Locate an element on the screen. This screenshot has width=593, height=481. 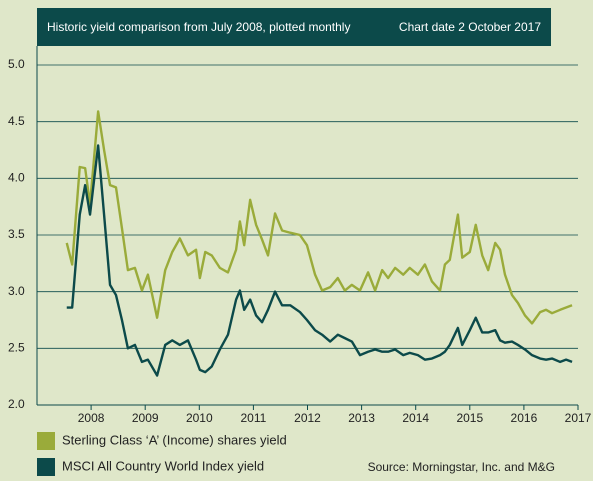
x-tick-label: 2010 is located at coordinates (199, 418).